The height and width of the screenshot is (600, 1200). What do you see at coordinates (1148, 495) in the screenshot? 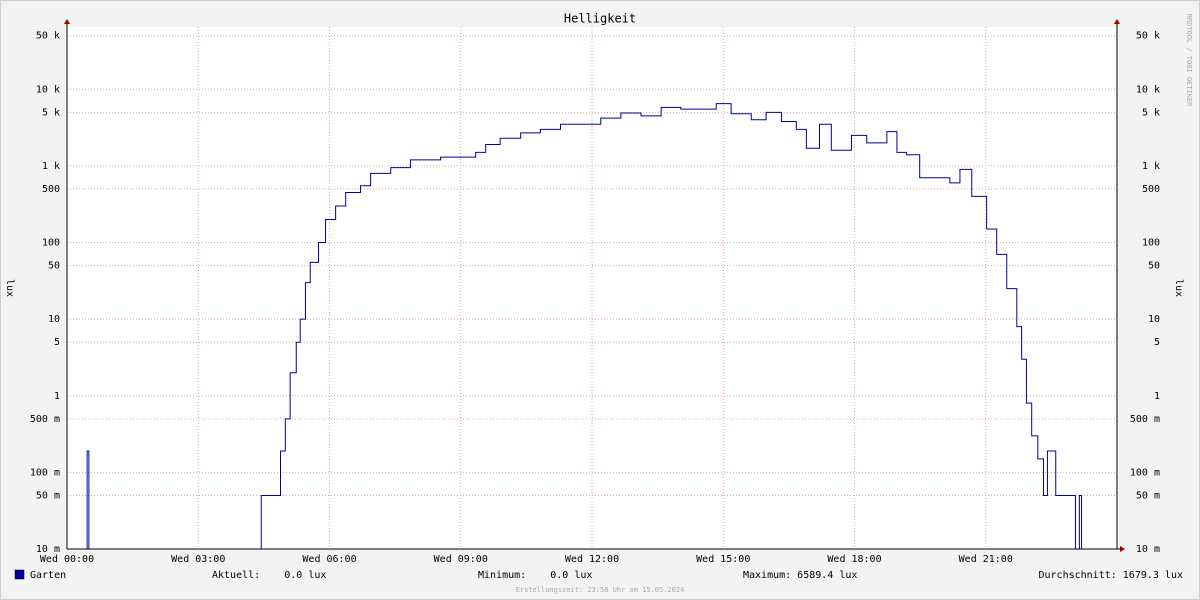
I see `y2-tick-label: 50 m` at bounding box center [1148, 495].